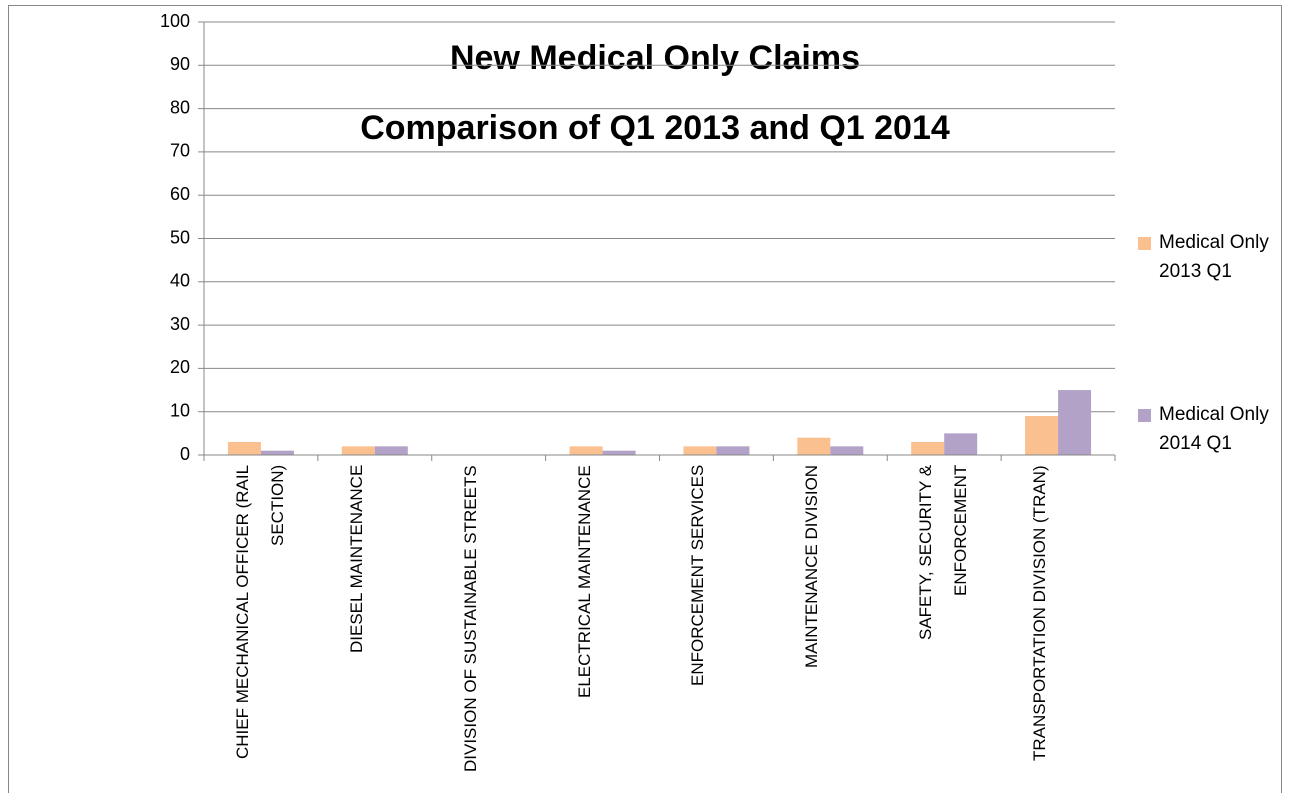 This screenshot has width=1290, height=793. Describe the element at coordinates (943, 553) in the screenshot. I see `x-tick-label: SAFETY, SECURITY & ENFORCEMENT` at that location.